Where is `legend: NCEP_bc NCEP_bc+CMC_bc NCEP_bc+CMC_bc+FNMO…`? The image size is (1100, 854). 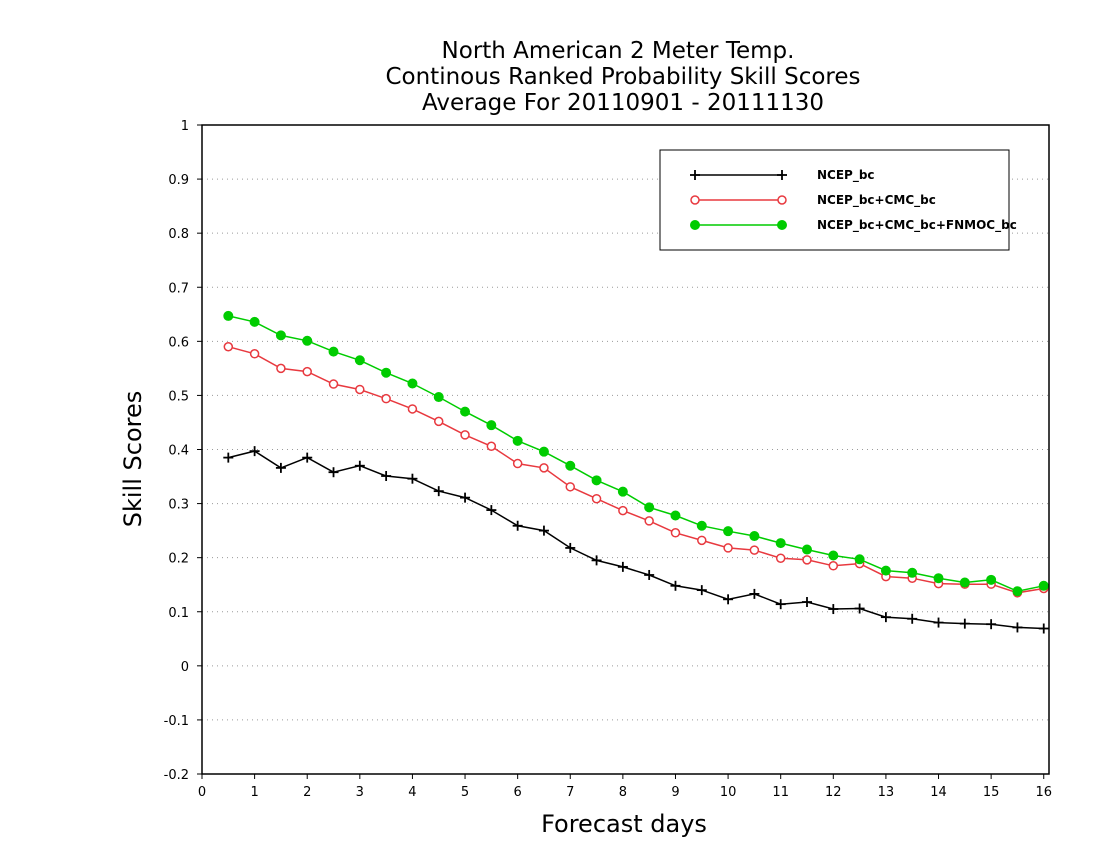
legend: NCEP_bc NCEP_bc+CMC_bc NCEP_bc+CMC_bc+FNMO… is located at coordinates (838, 200).